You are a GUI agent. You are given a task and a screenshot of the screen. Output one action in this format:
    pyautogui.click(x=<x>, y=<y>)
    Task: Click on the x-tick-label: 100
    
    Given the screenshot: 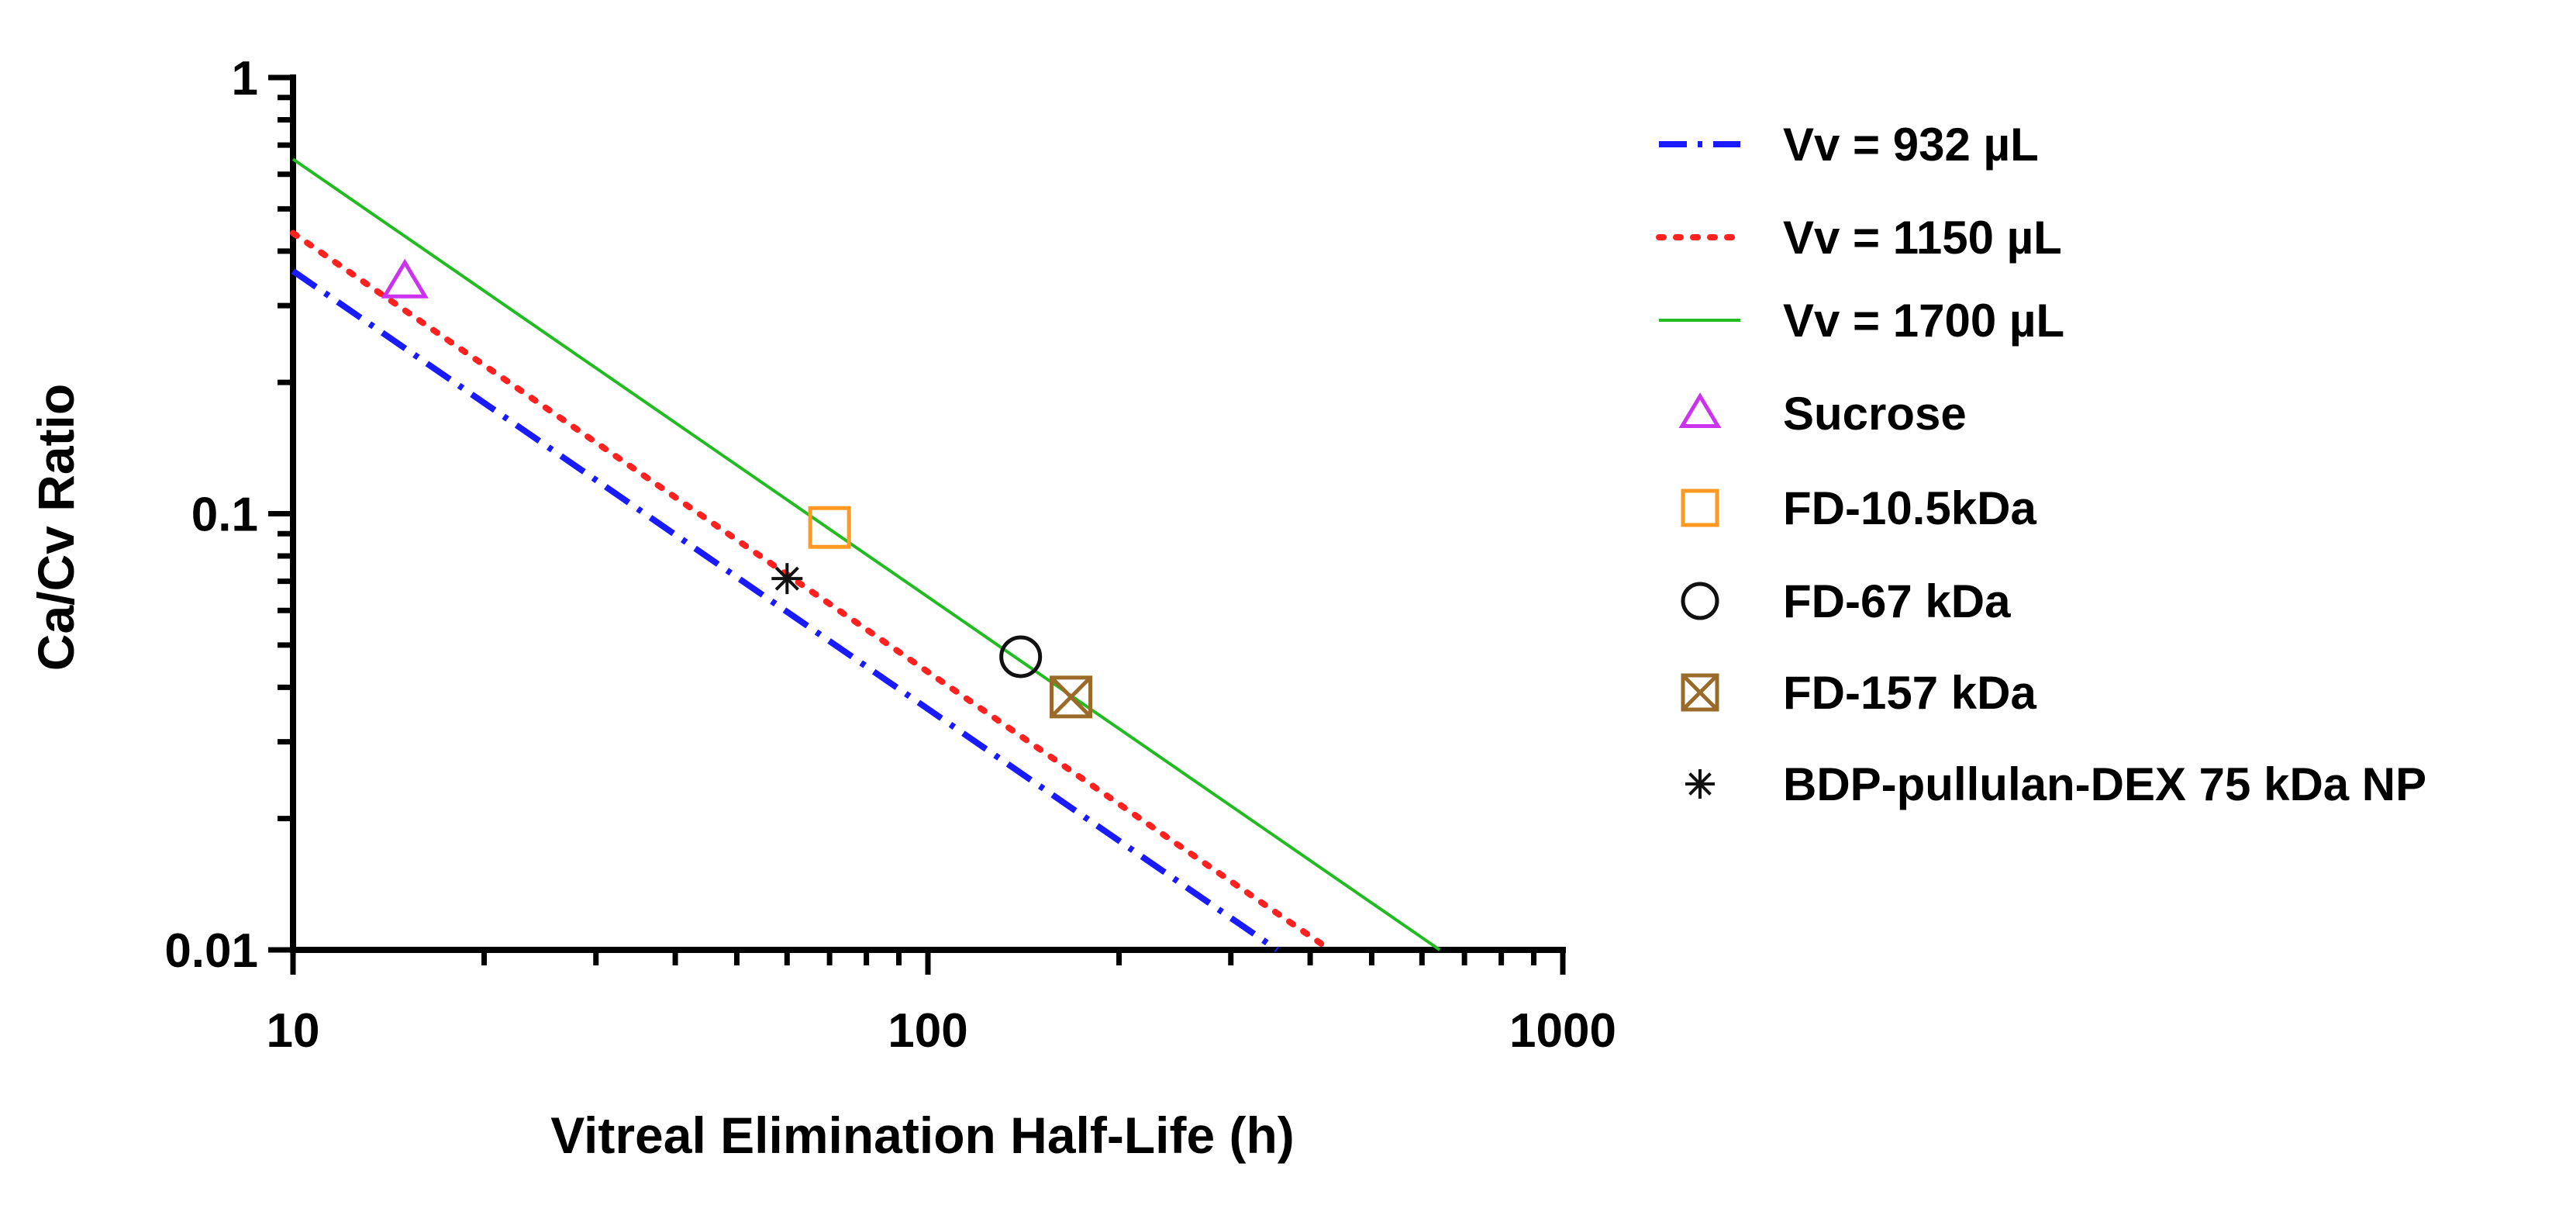 What is the action you would take?
    pyautogui.click(x=927, y=1031)
    